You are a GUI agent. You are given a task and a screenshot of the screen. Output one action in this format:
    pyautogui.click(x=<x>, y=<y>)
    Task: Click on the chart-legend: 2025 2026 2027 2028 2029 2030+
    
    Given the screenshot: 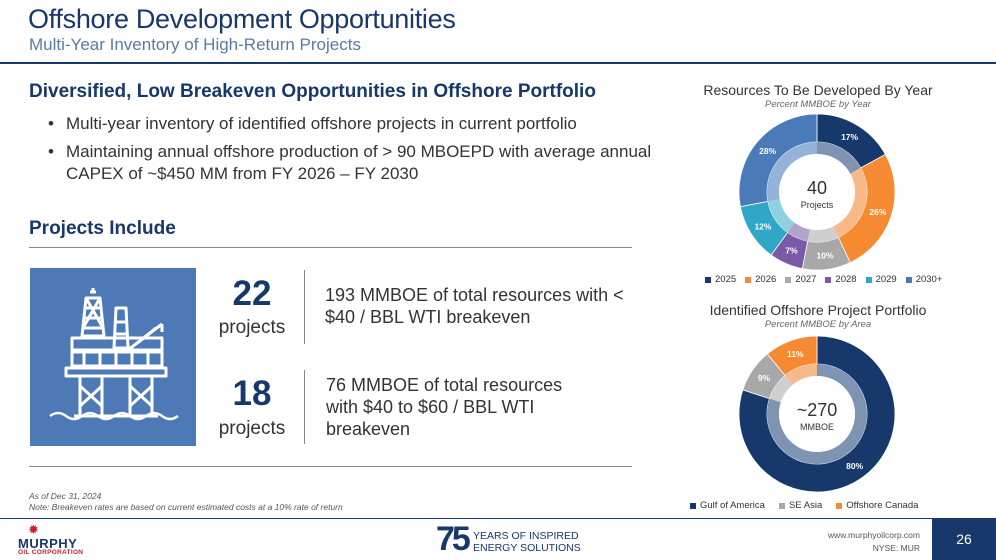 What is the action you would take?
    pyautogui.click(x=823, y=279)
    